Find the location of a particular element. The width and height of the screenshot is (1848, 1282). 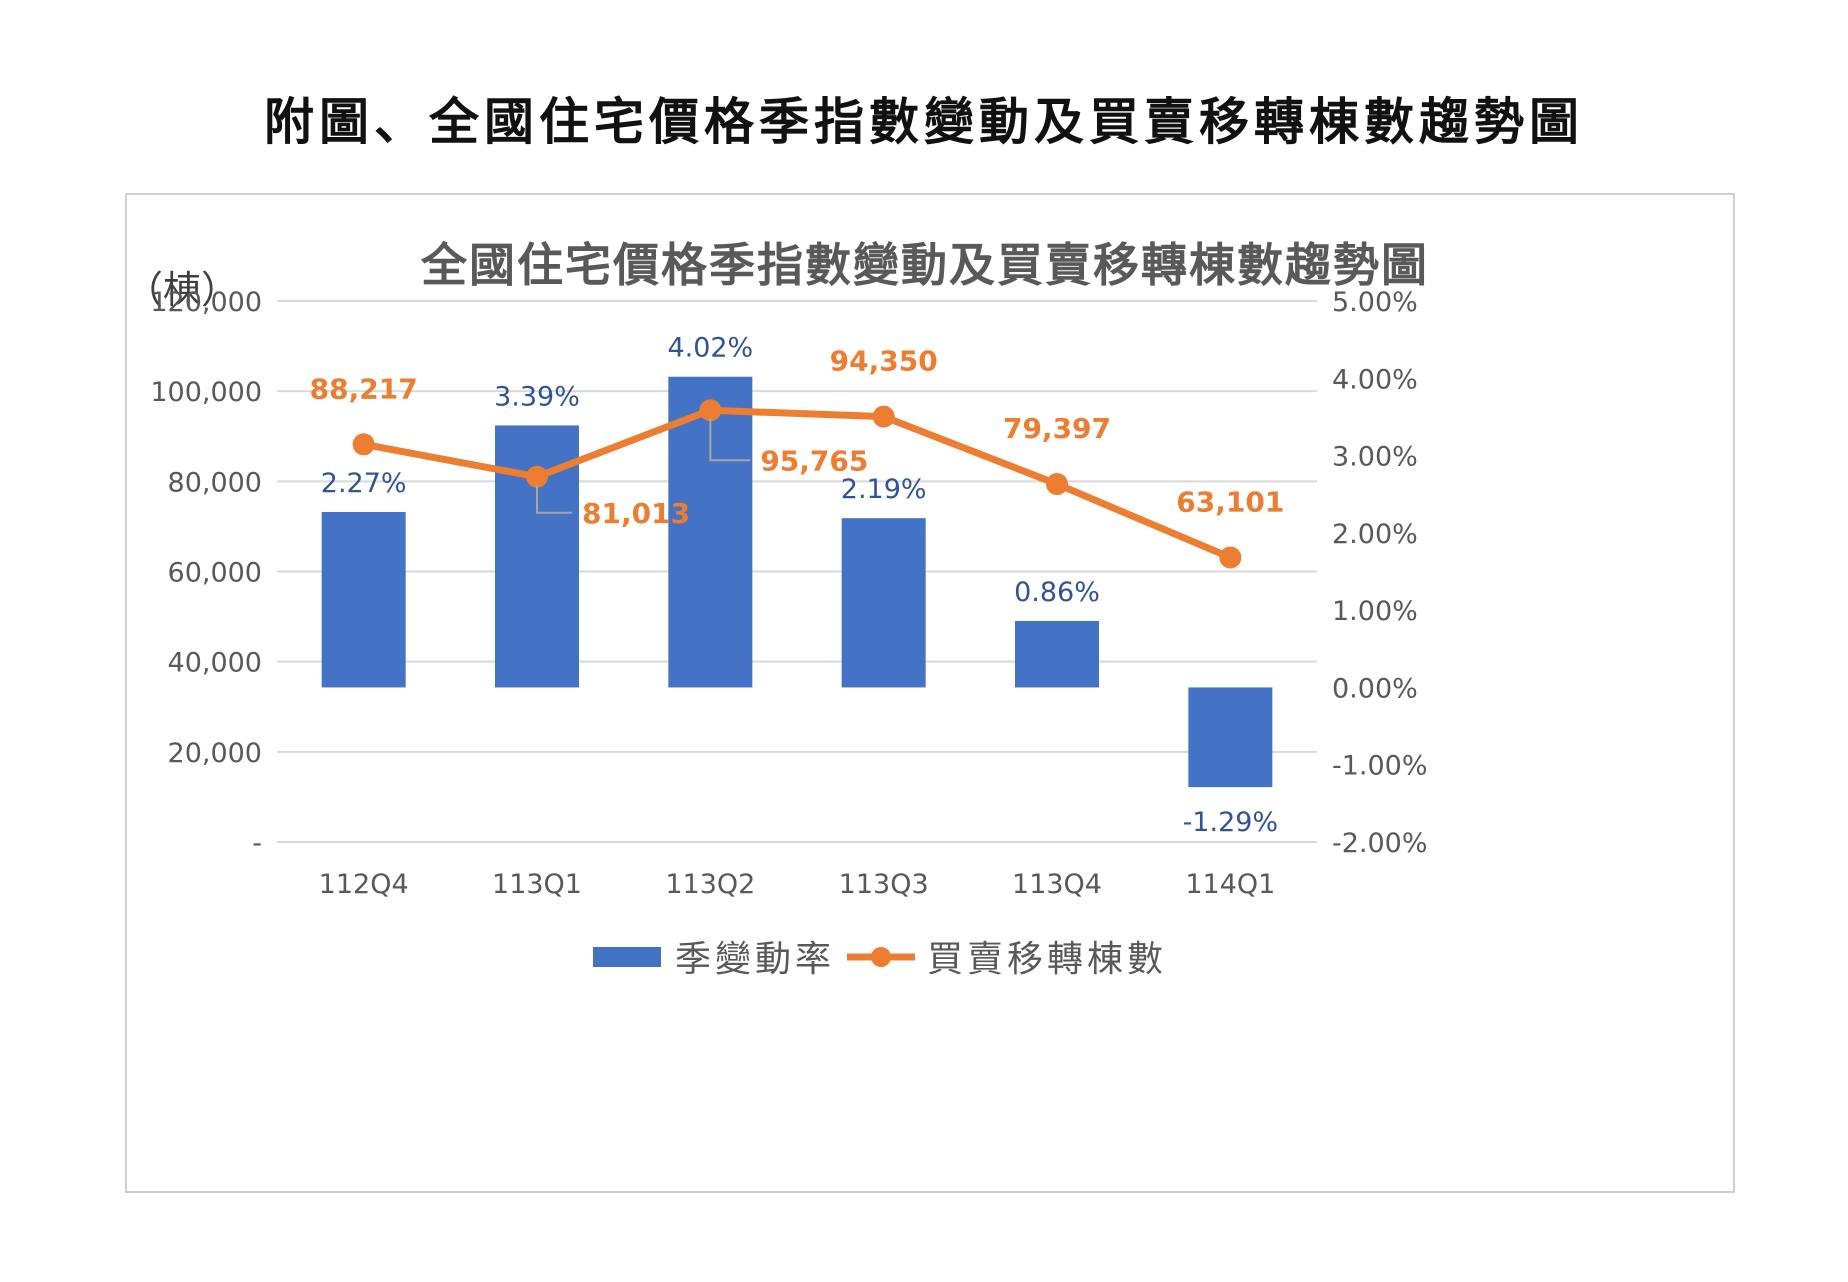

left-axis-unit-label: （棟） is located at coordinates (183, 290).